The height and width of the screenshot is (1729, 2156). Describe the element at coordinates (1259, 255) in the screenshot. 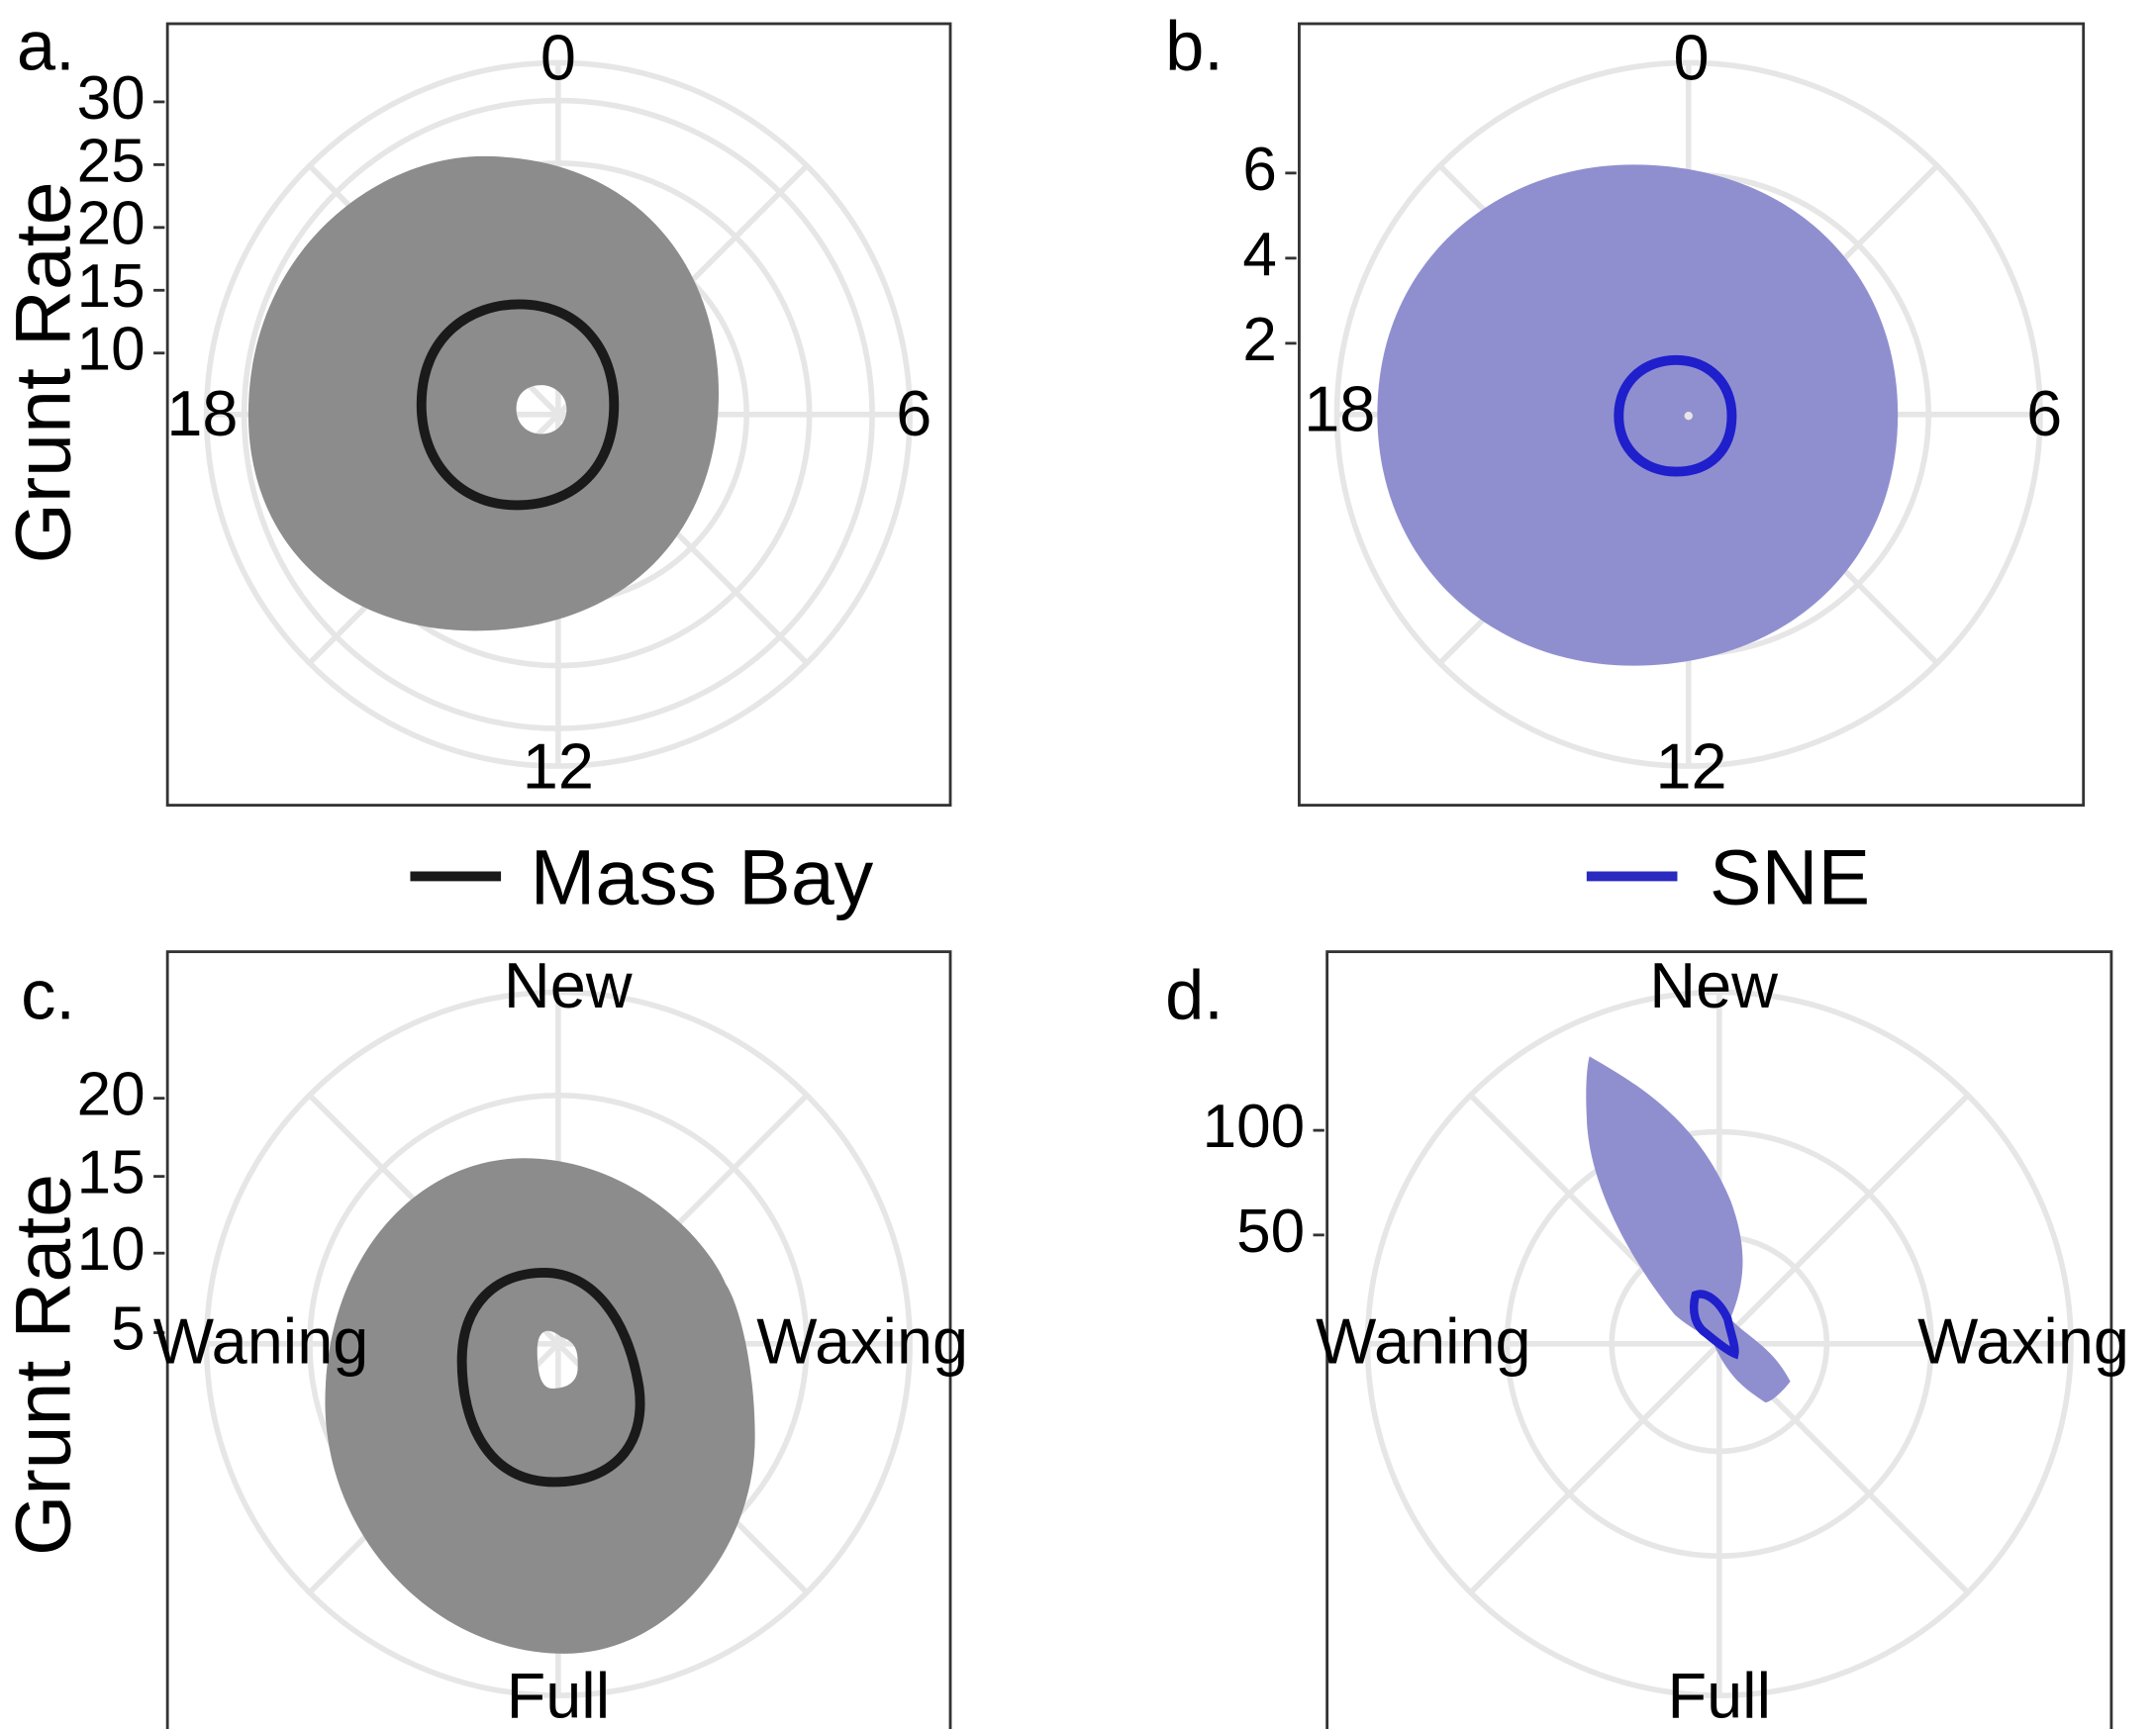

I see `tick-label: 4` at that location.